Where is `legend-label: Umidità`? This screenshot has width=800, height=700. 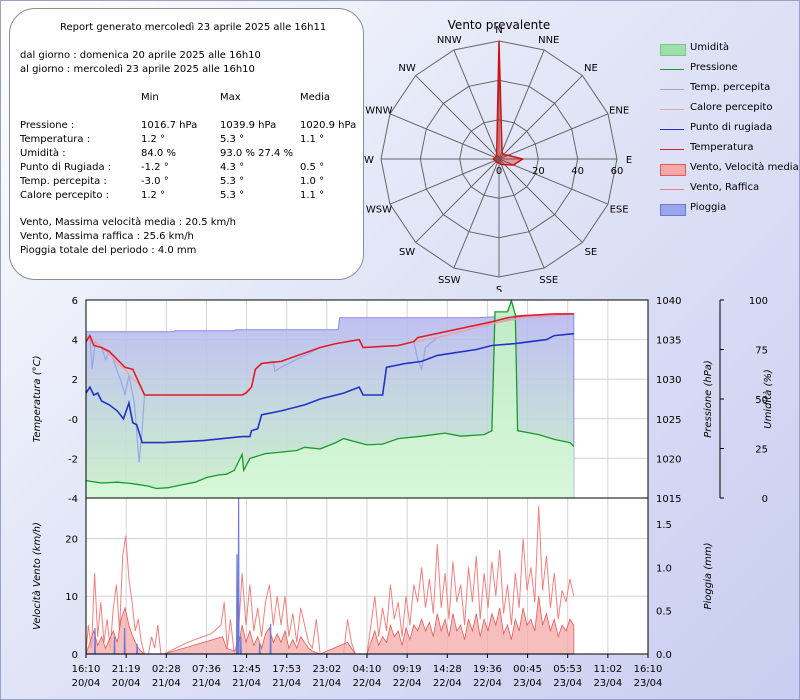
legend-label: Umidità is located at coordinates (710, 47).